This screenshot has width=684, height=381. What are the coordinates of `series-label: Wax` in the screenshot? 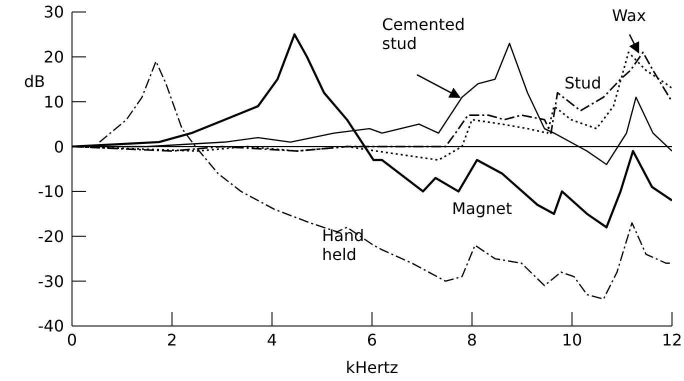 It's located at (629, 15).